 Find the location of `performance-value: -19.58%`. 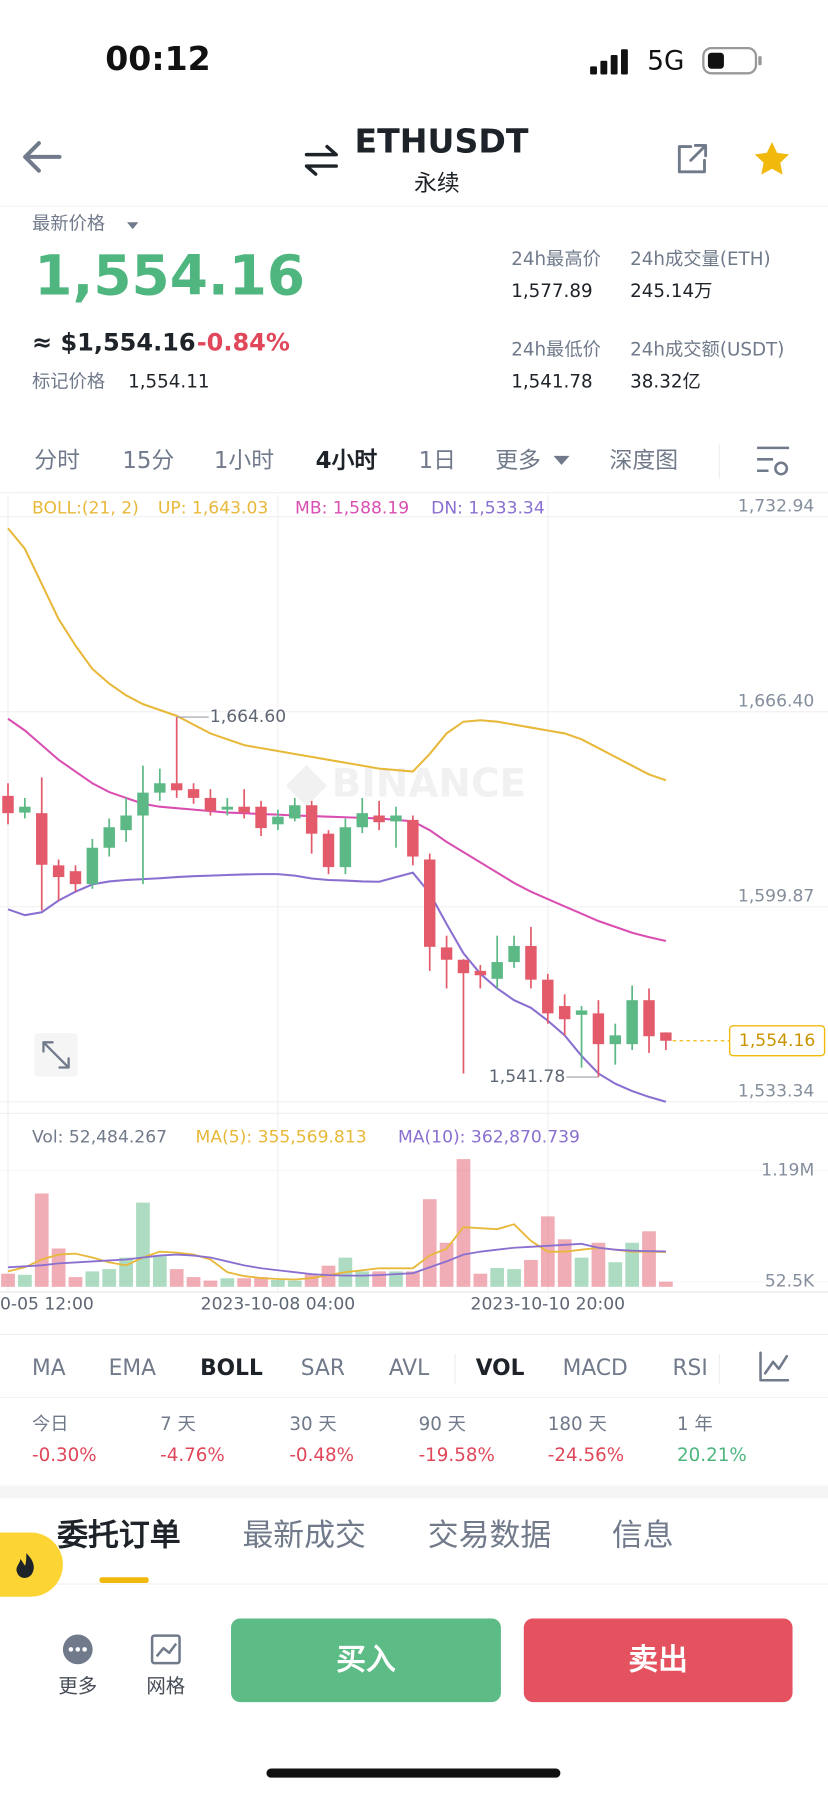

performance-value: -19.58% is located at coordinates (457, 1455).